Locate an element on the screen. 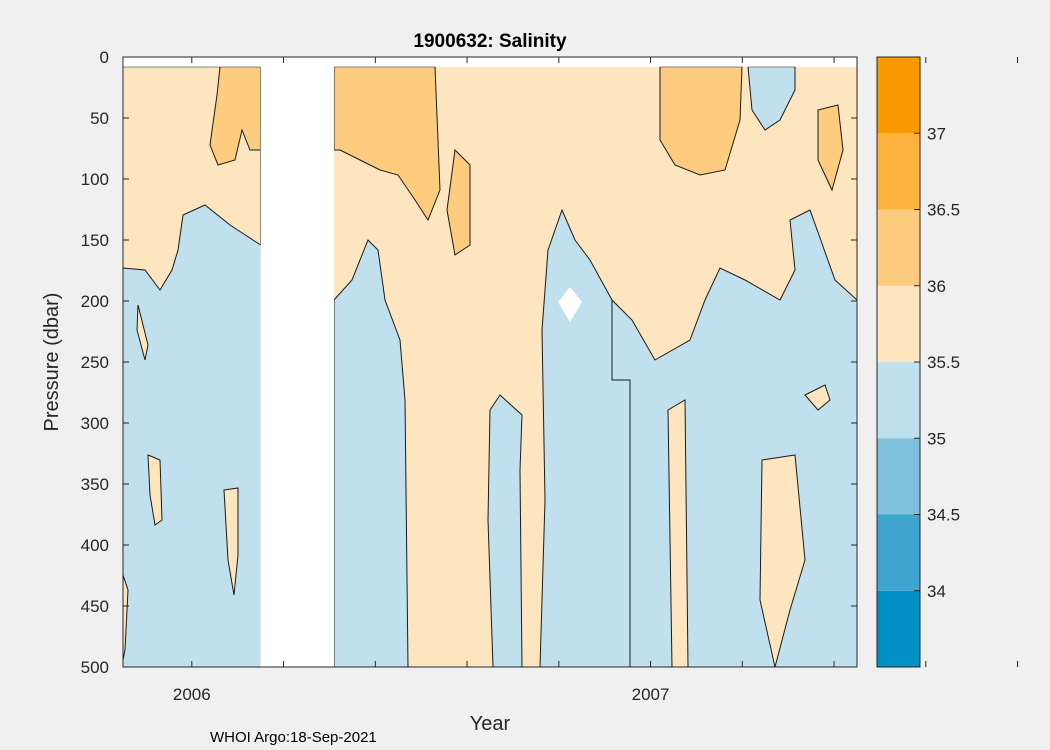  lens-mid-2007-c is located at coordinates (817, 397).